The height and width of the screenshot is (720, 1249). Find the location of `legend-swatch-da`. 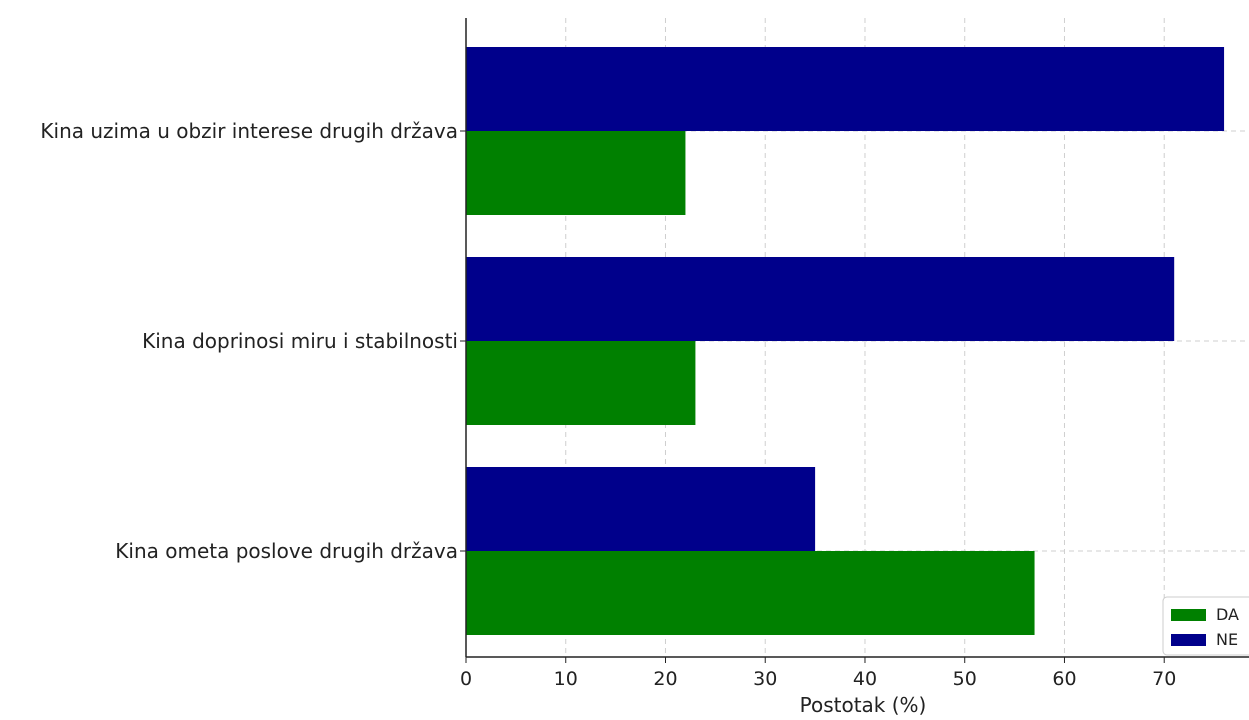

legend-swatch-da is located at coordinates (1188, 615).